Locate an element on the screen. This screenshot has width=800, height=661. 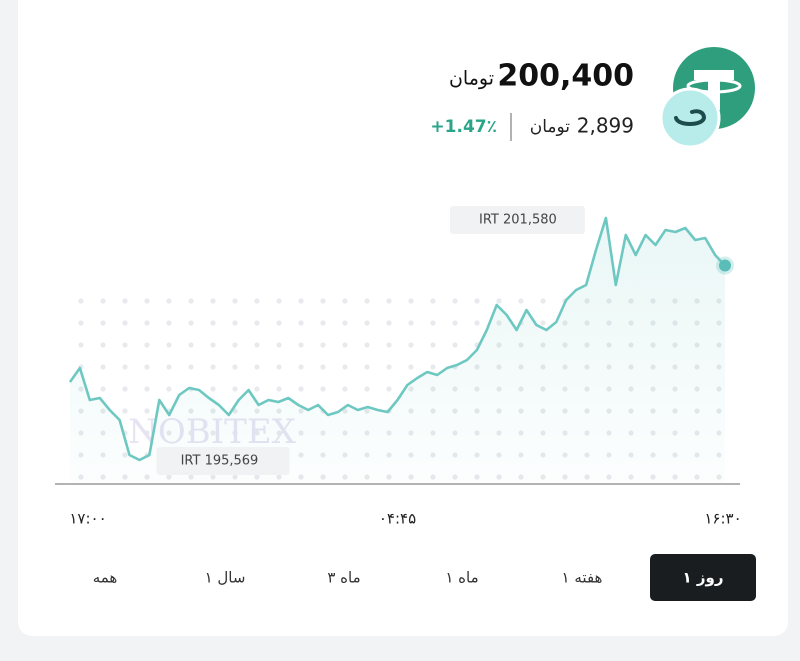
range-button: ۱ روز is located at coordinates (703, 578).